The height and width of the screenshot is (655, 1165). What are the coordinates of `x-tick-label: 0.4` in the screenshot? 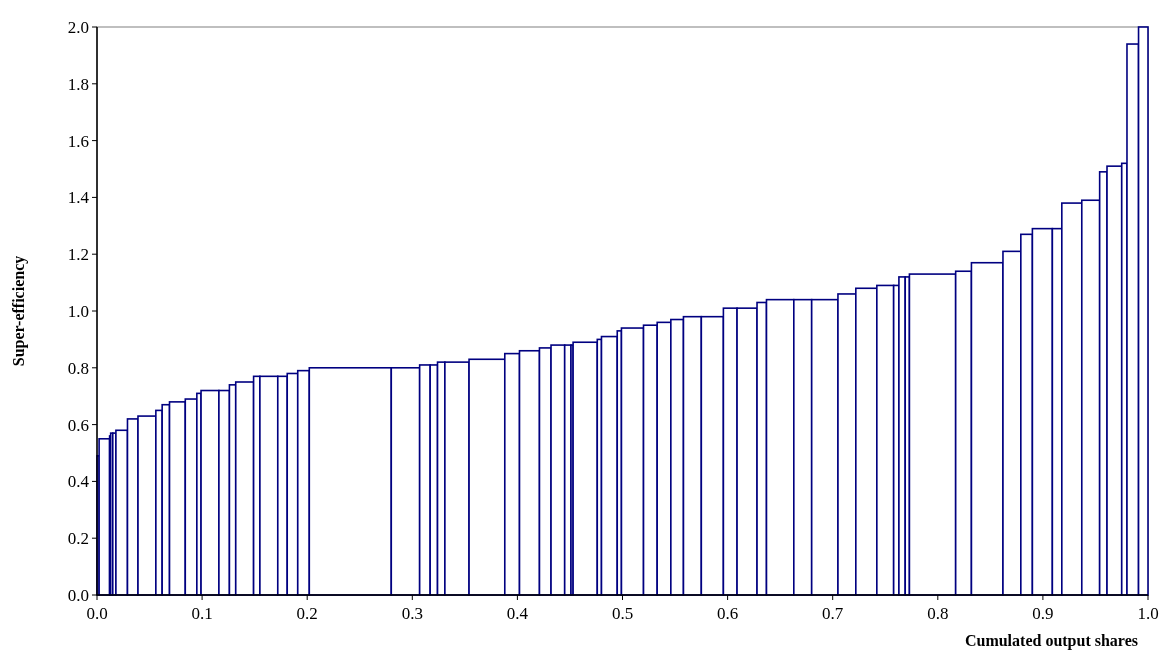 It's located at (517, 613).